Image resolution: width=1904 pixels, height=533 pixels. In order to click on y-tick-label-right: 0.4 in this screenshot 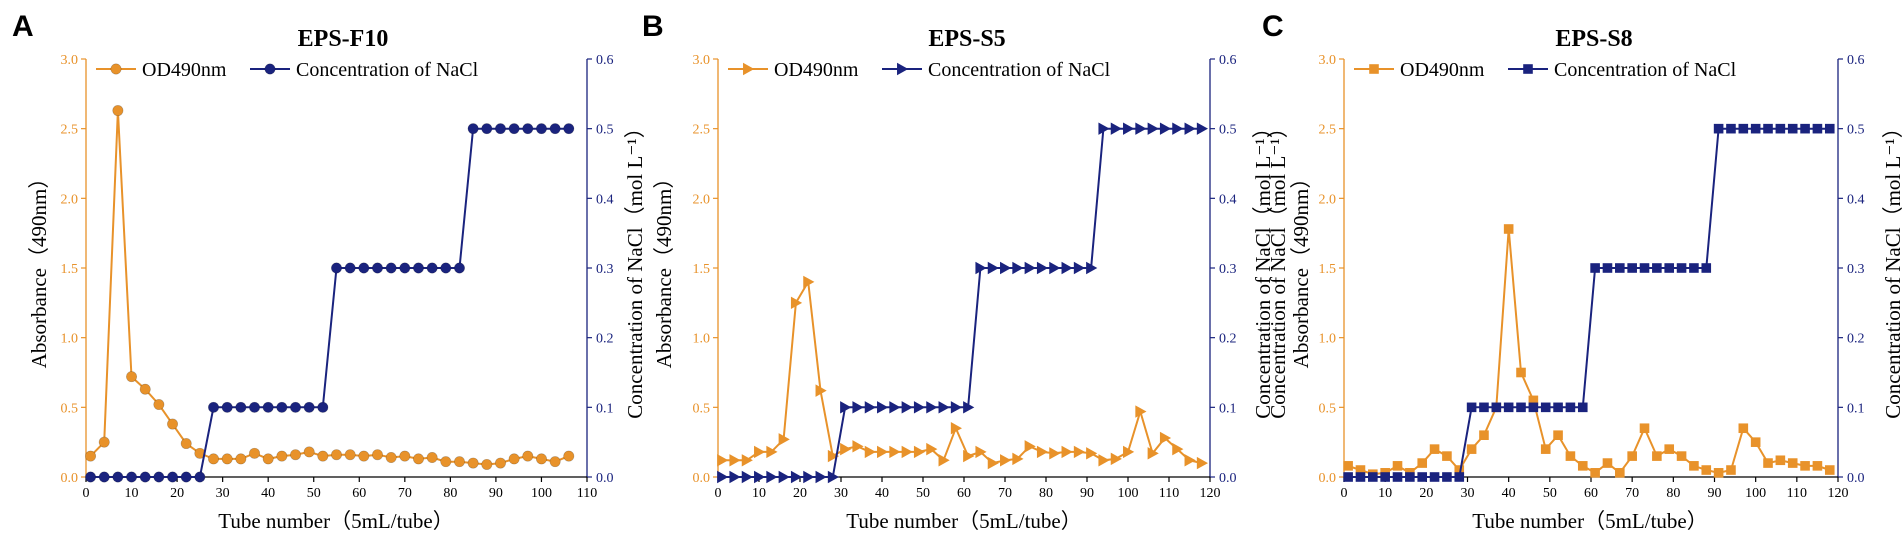, I will do `click(1228, 199)`.